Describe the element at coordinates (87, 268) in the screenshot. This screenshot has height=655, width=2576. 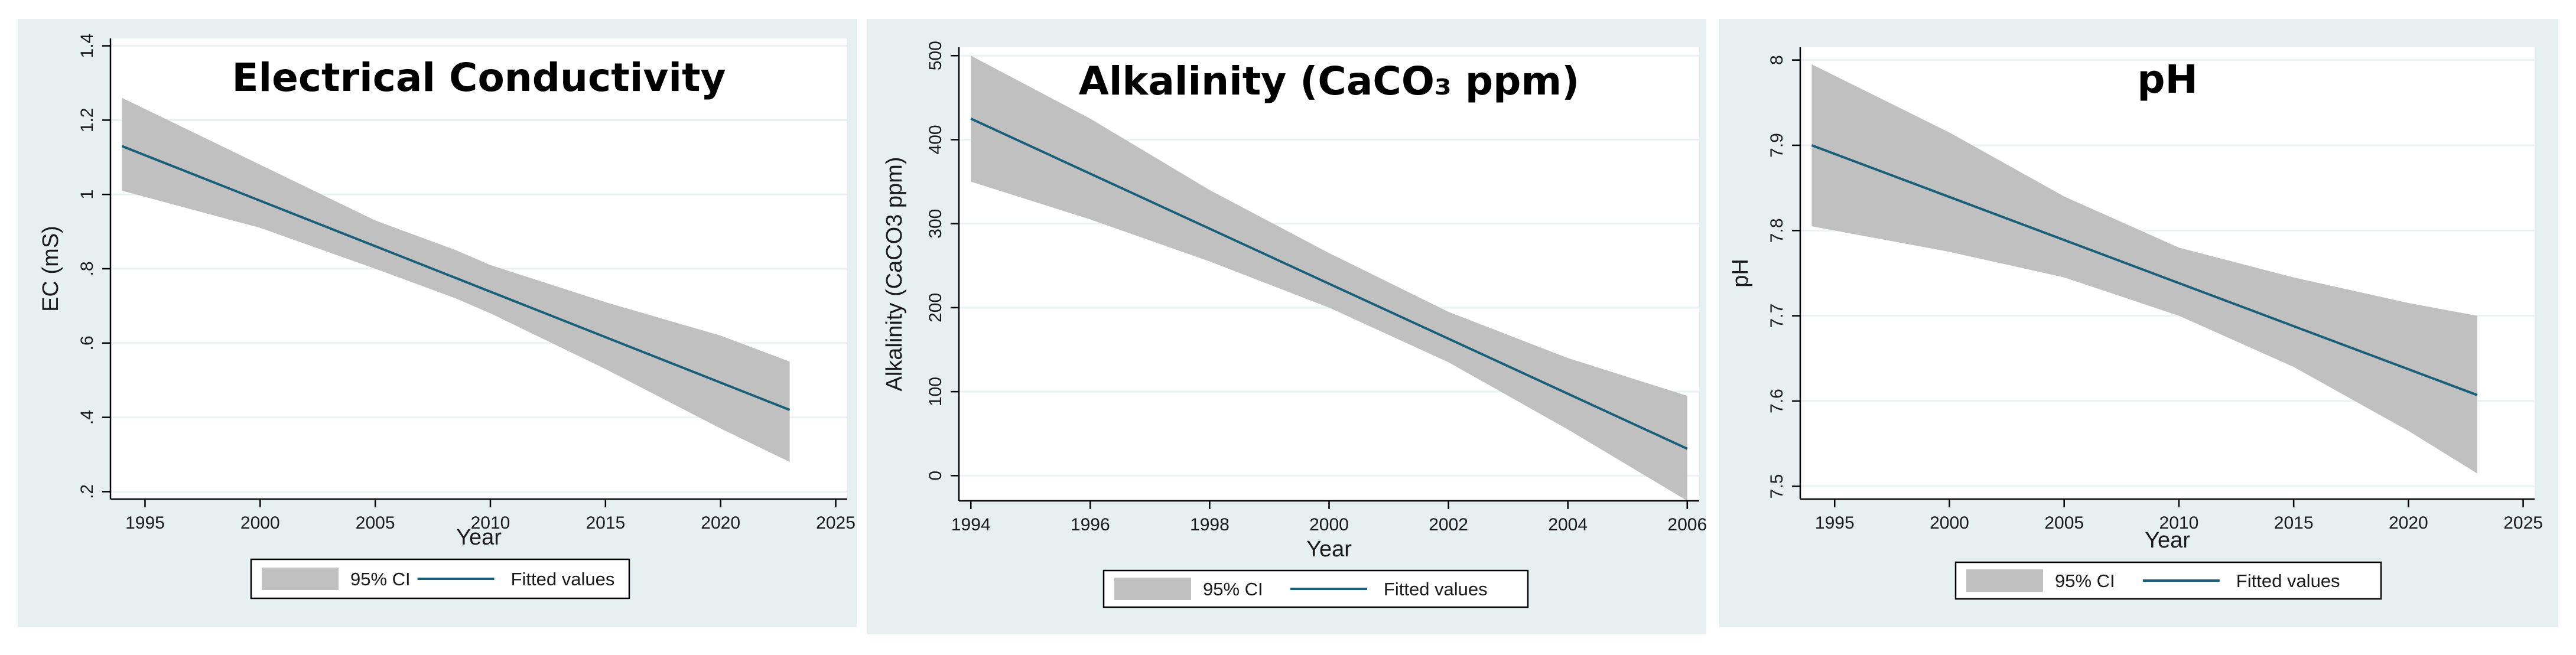
I see `y-tick-label: .8` at that location.